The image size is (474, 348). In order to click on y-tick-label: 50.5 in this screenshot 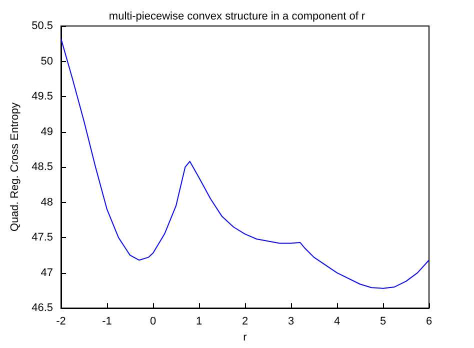, I will do `click(42, 26)`.